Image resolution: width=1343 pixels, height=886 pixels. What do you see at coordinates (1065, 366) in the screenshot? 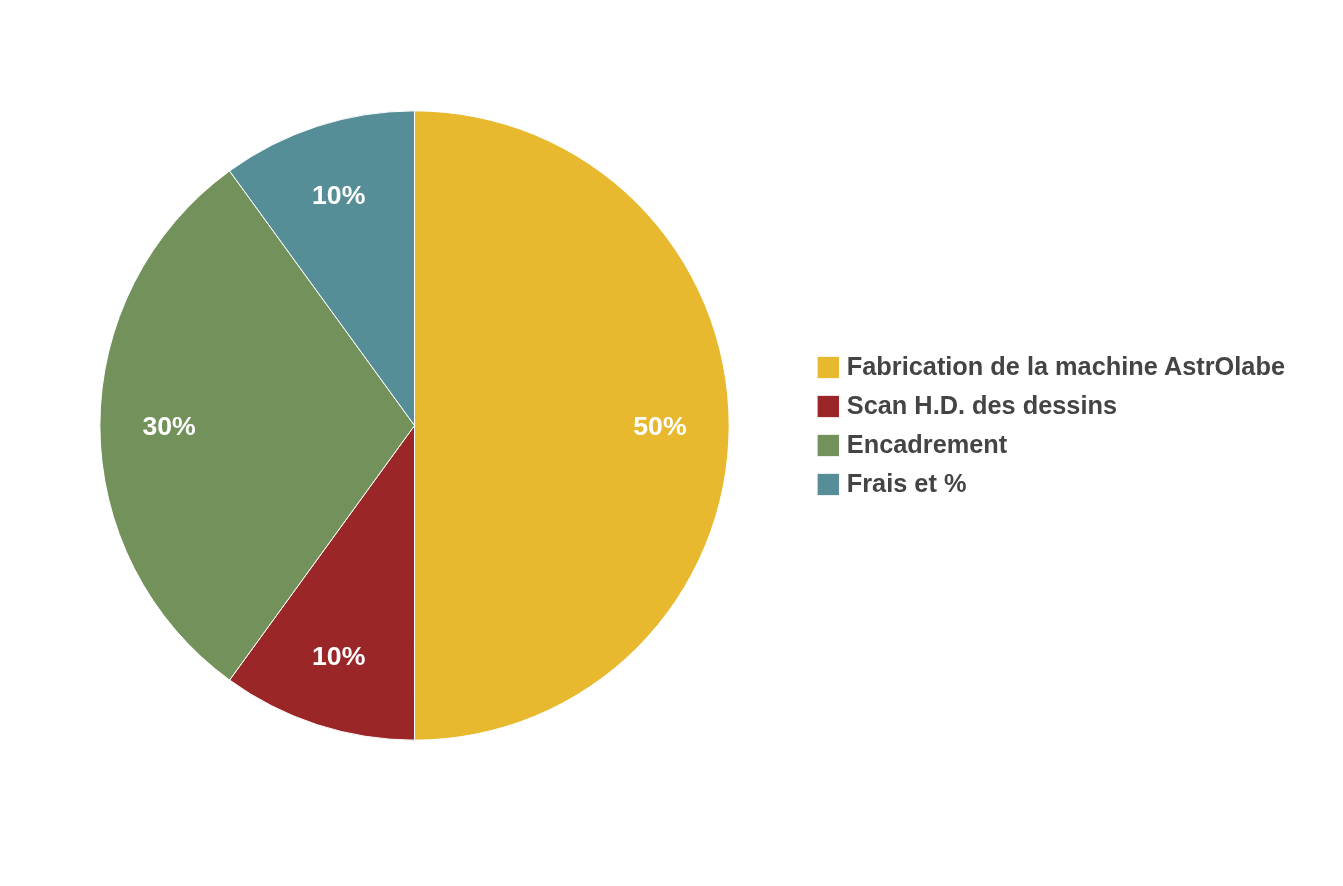
I see `legend-label: Fabrication de la machine AstrOlabe` at bounding box center [1065, 366].